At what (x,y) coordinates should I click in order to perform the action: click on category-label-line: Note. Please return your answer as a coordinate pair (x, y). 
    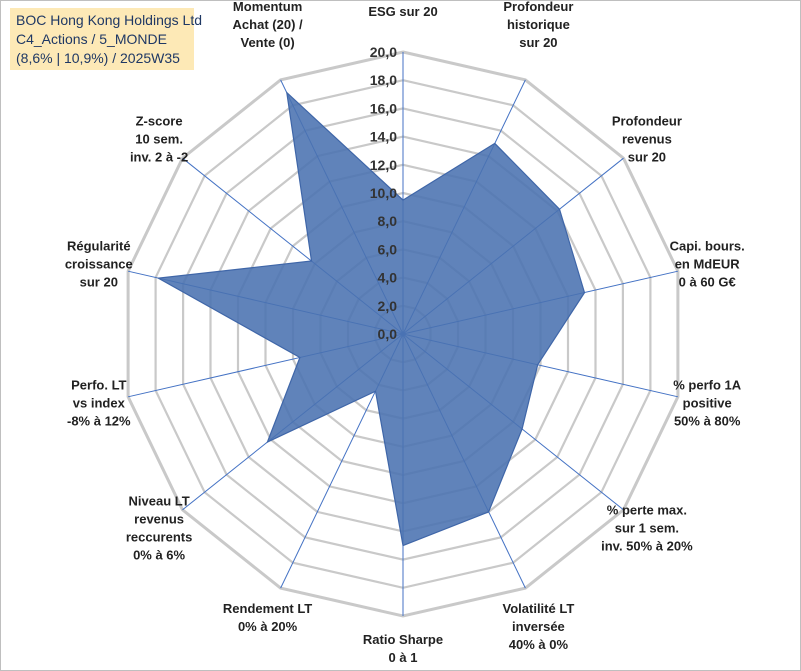
    Looking at the image, I should click on (403, 0).